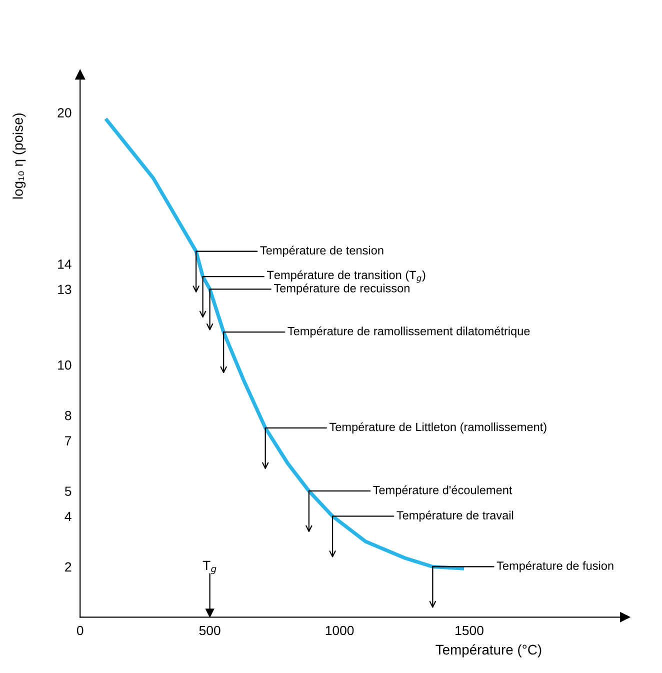  I want to click on y-tick-label: 10, so click(65, 365).